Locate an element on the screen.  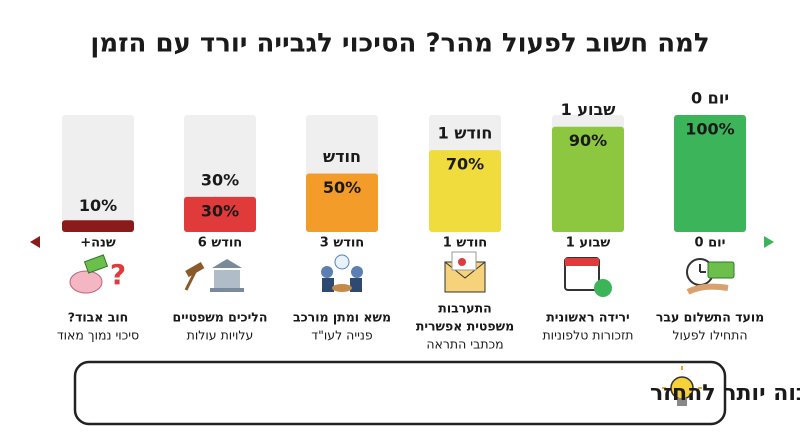
description-note: התחילו לפעול is located at coordinates (709, 335).